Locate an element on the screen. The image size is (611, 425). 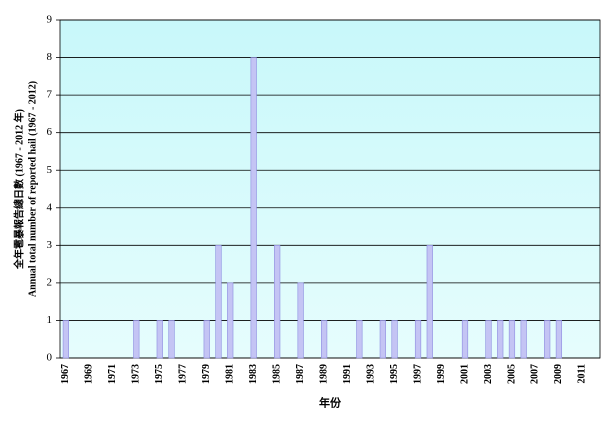
x-tick-label: 1967 is located at coordinates (65, 374).